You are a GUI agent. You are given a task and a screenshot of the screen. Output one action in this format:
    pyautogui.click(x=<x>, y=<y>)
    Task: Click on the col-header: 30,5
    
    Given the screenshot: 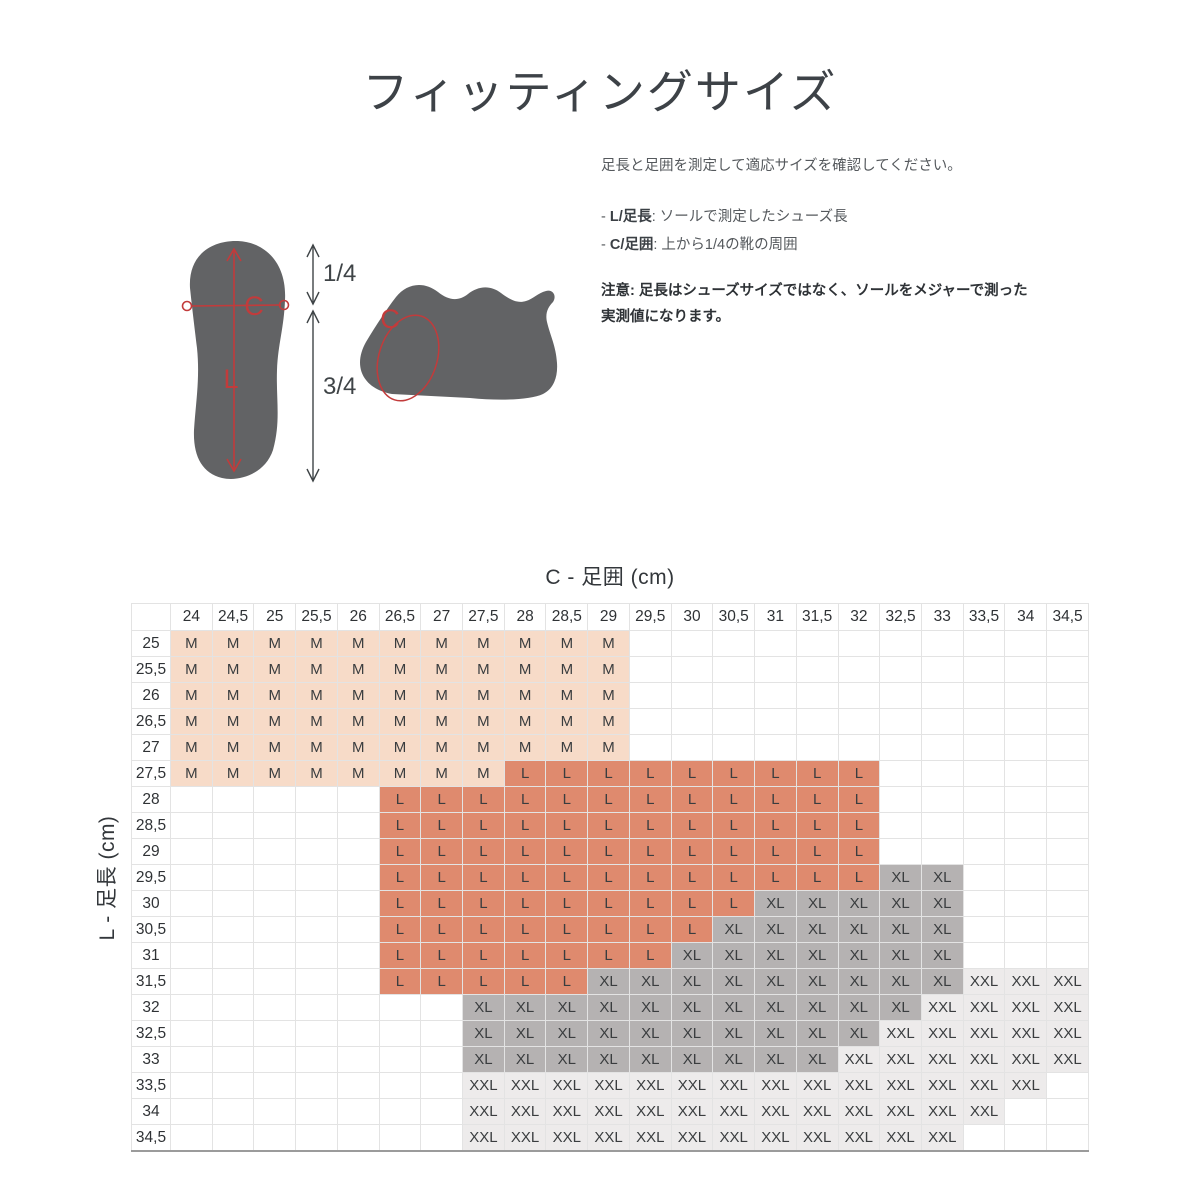 What is the action you would take?
    pyautogui.click(x=734, y=617)
    